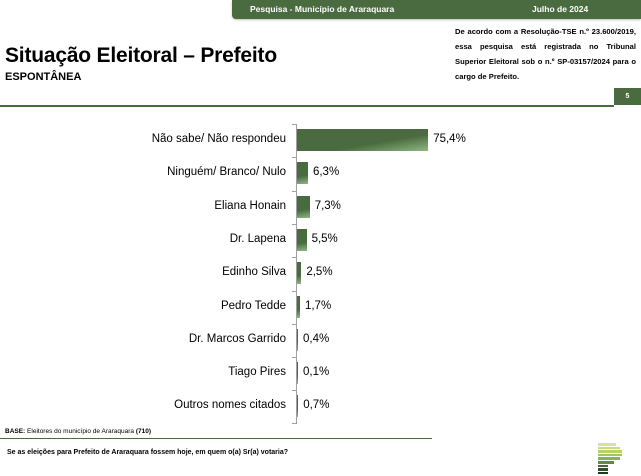 The height and width of the screenshot is (476, 641). Describe the element at coordinates (250, 205) in the screenshot. I see `category-label: Eliana Honain` at that location.